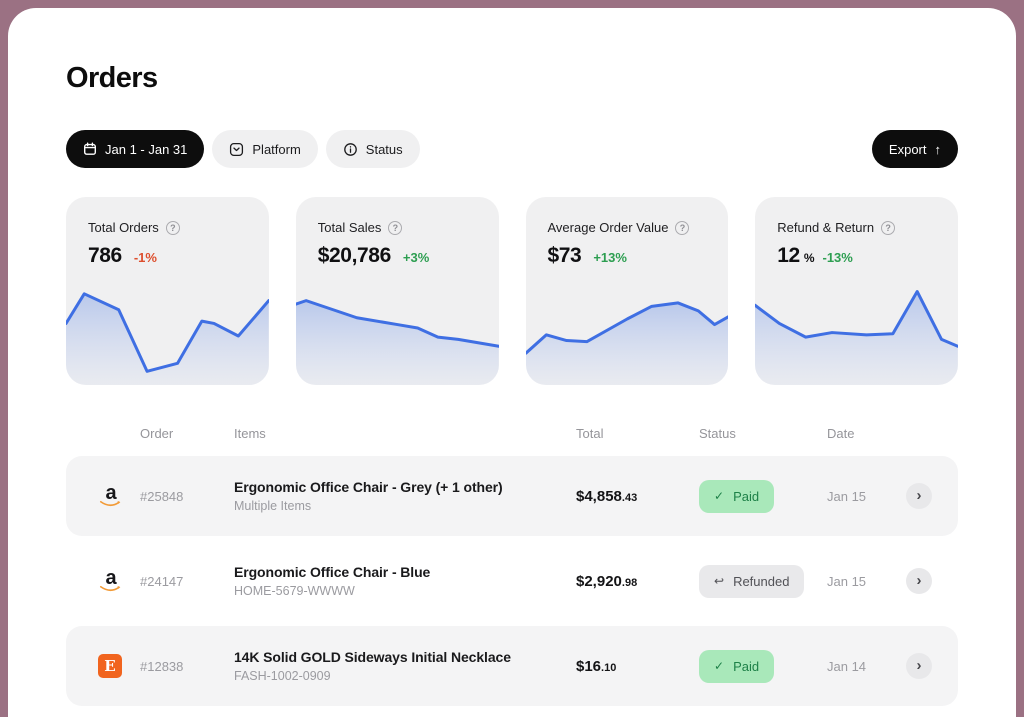  Describe the element at coordinates (719, 581) in the screenshot. I see `return-arrow-icon: ↩` at that location.